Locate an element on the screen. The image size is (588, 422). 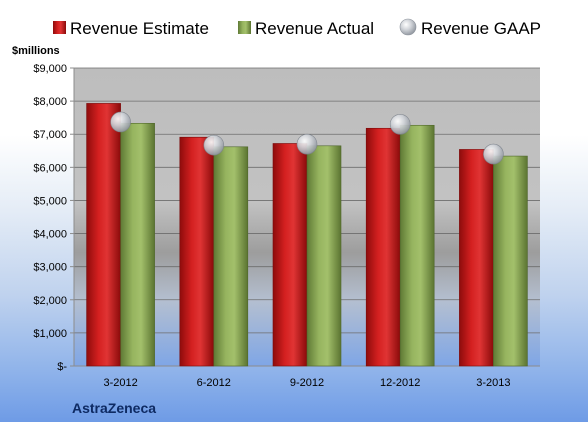
company-name: AstraZeneca is located at coordinates (114, 408).